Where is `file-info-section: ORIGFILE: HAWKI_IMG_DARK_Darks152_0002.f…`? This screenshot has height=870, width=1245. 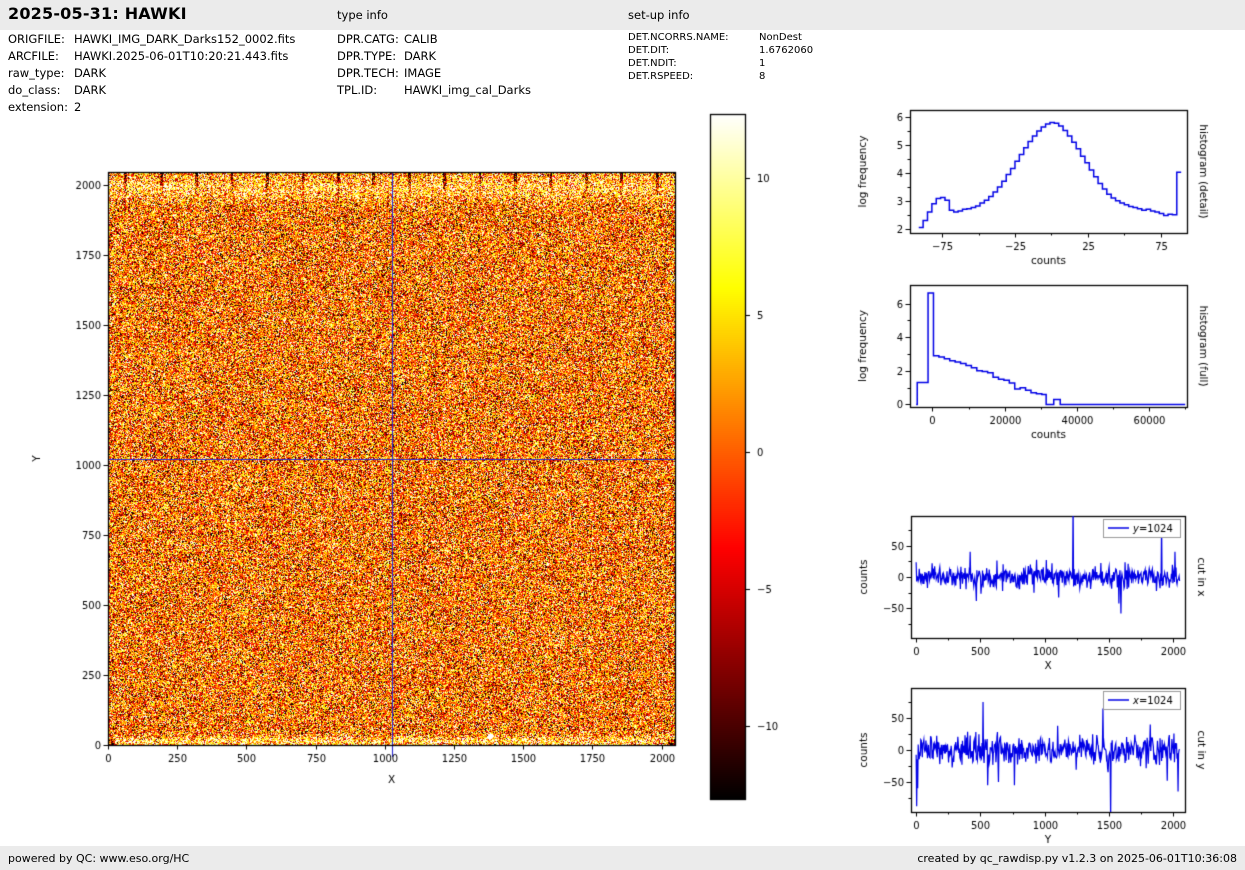 file-info-section: ORIGFILE: HAWKI_IMG_DARK_Darks152_0002.f… is located at coordinates (151, 73).